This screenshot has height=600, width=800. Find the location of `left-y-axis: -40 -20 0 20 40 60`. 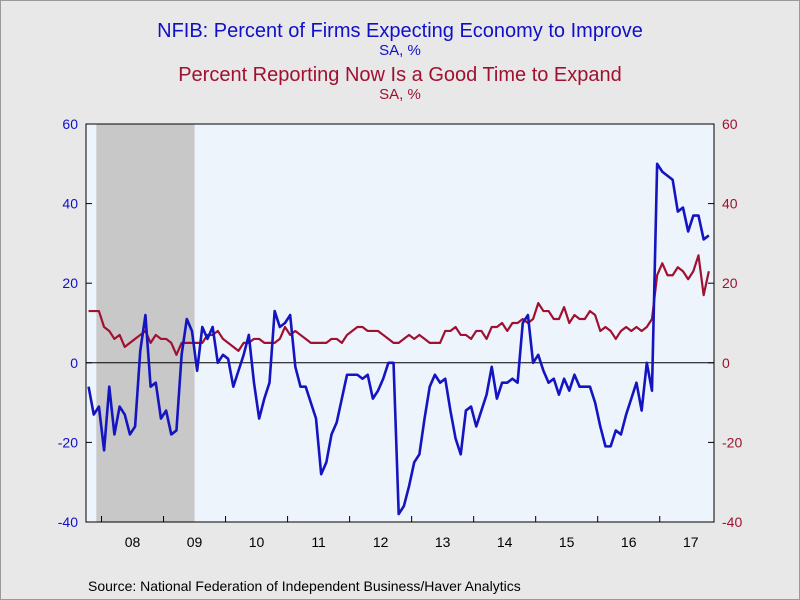

left-y-axis: -40 -20 0 20 40 60 is located at coordinates (75, 323).